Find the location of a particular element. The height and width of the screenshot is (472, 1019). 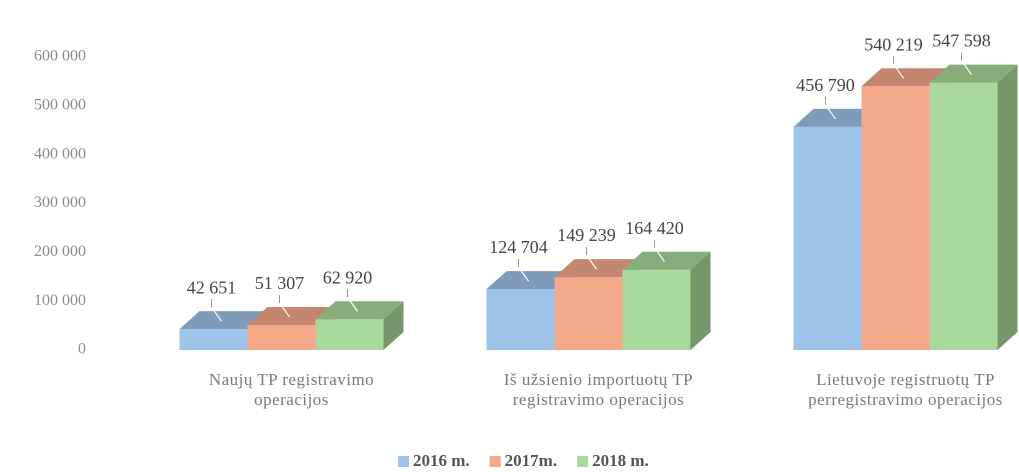

y-tick-label: 100 000 is located at coordinates (60, 300).